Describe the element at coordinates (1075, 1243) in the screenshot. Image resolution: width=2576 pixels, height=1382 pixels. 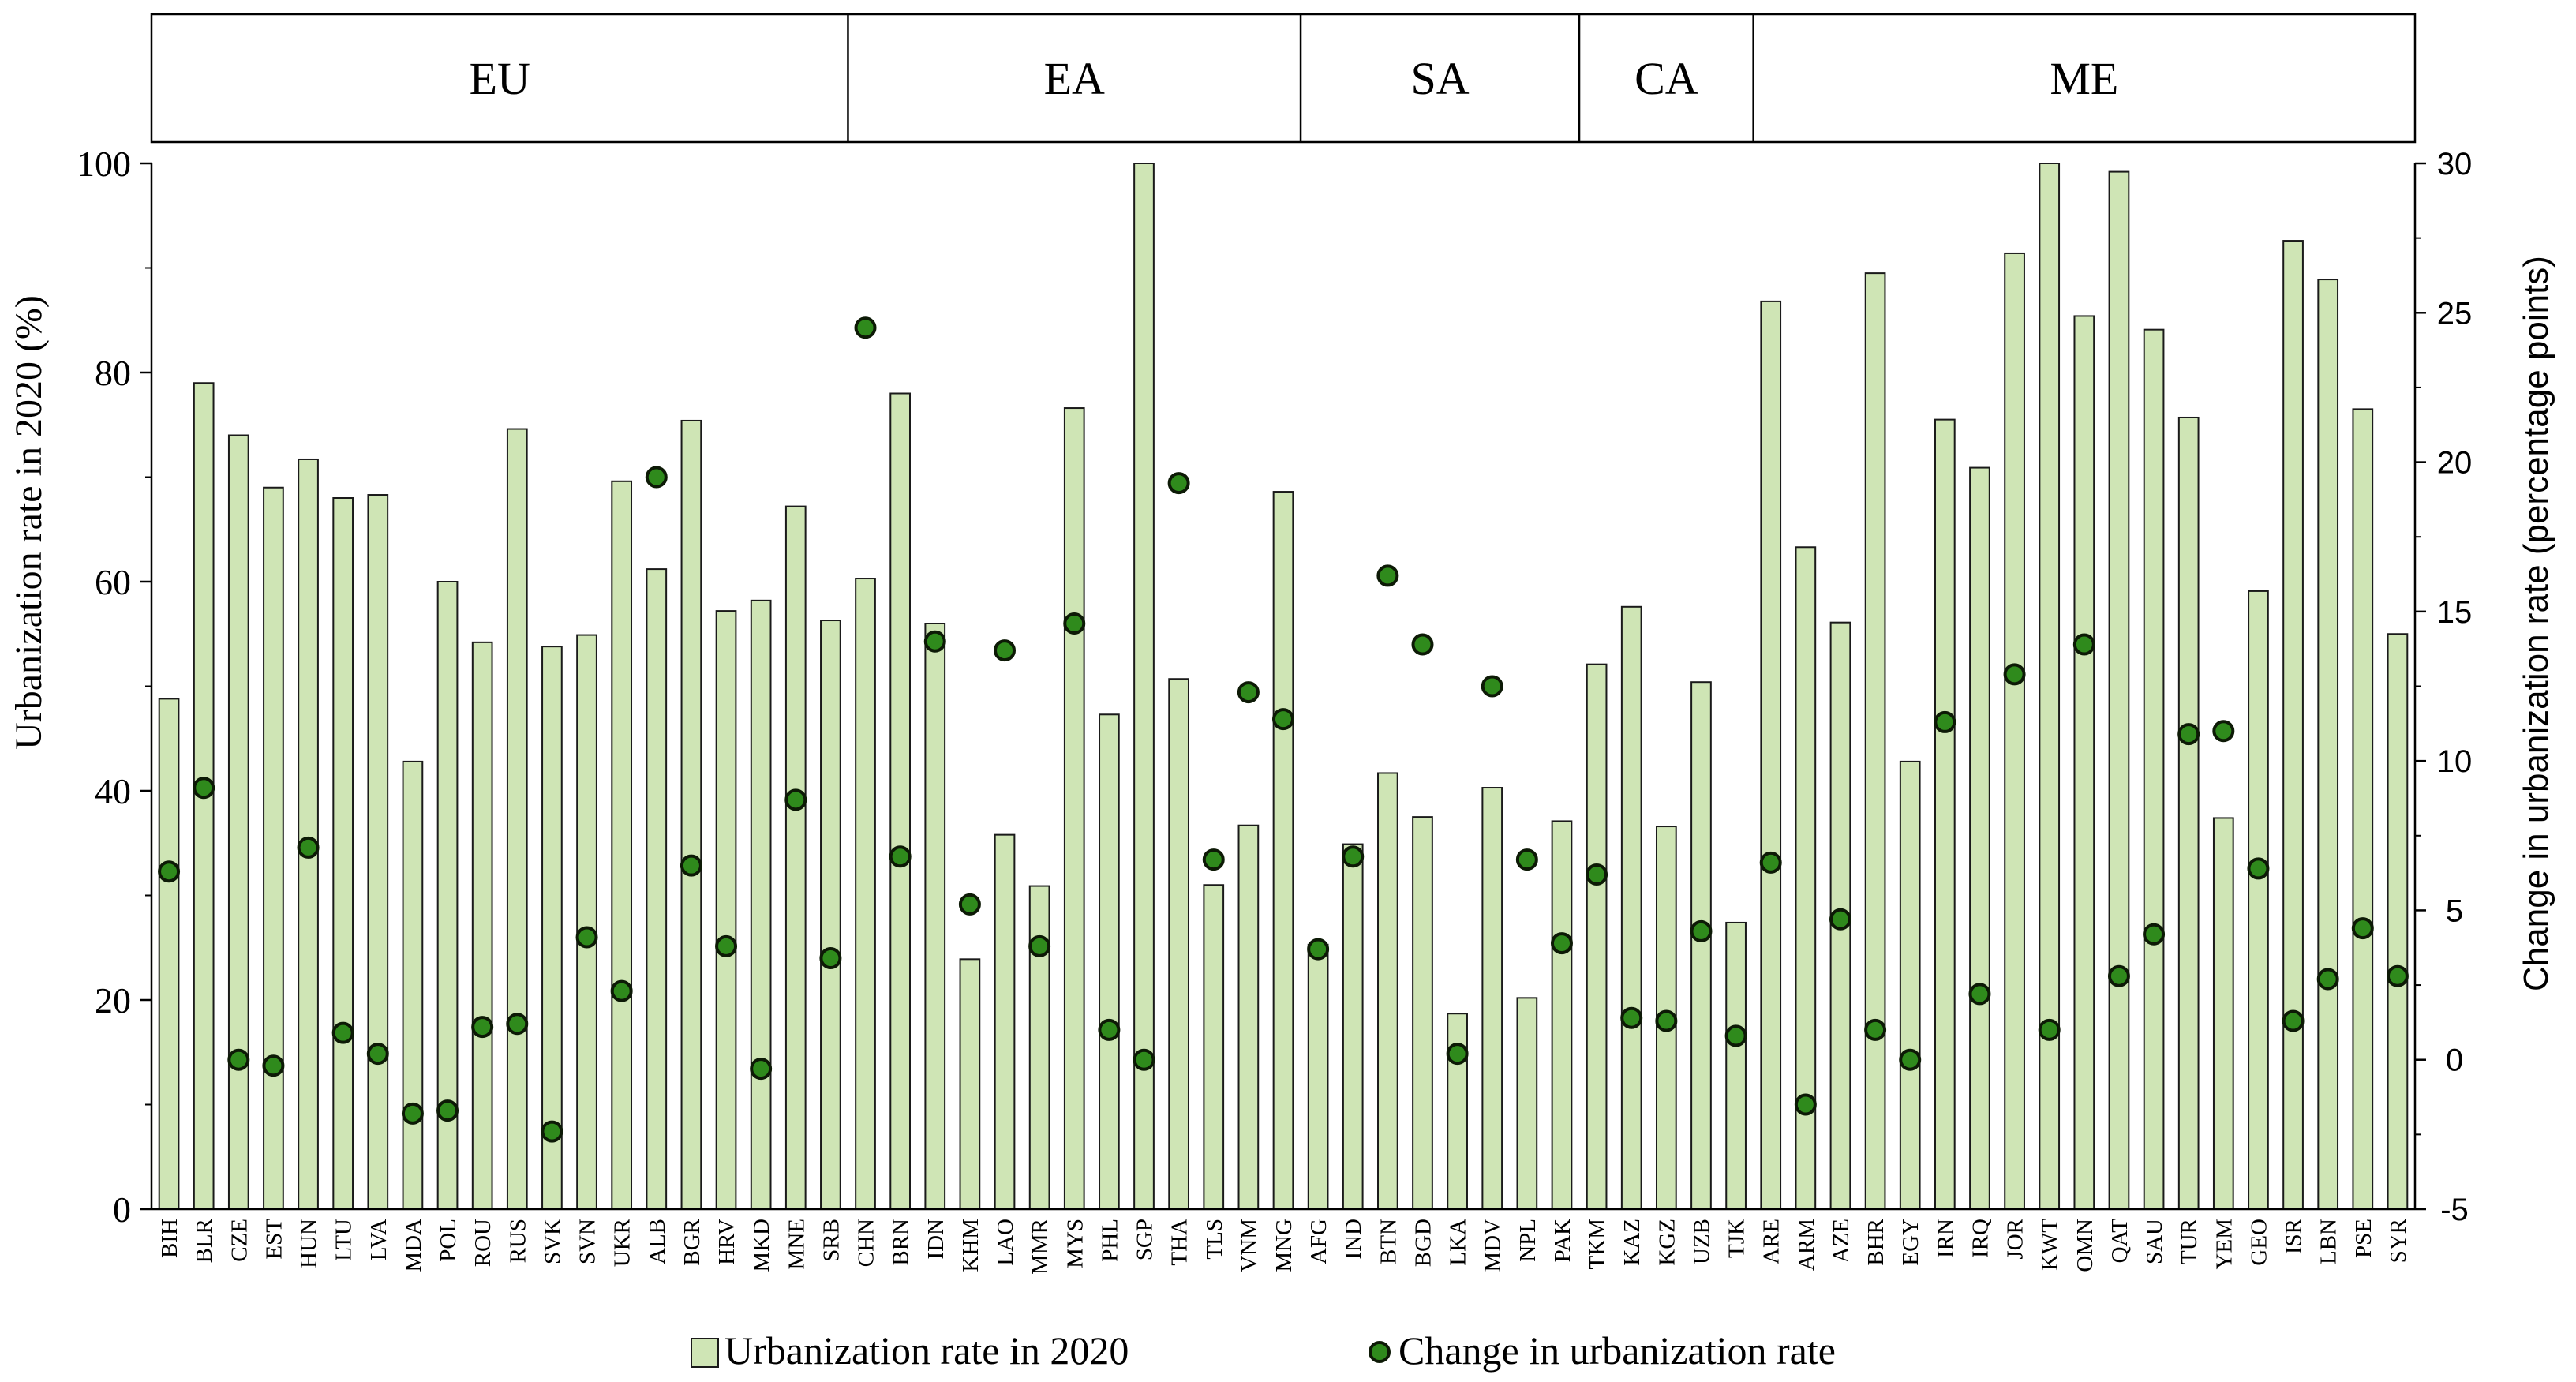
I see `x-tick-label-mys: MYS` at that location.